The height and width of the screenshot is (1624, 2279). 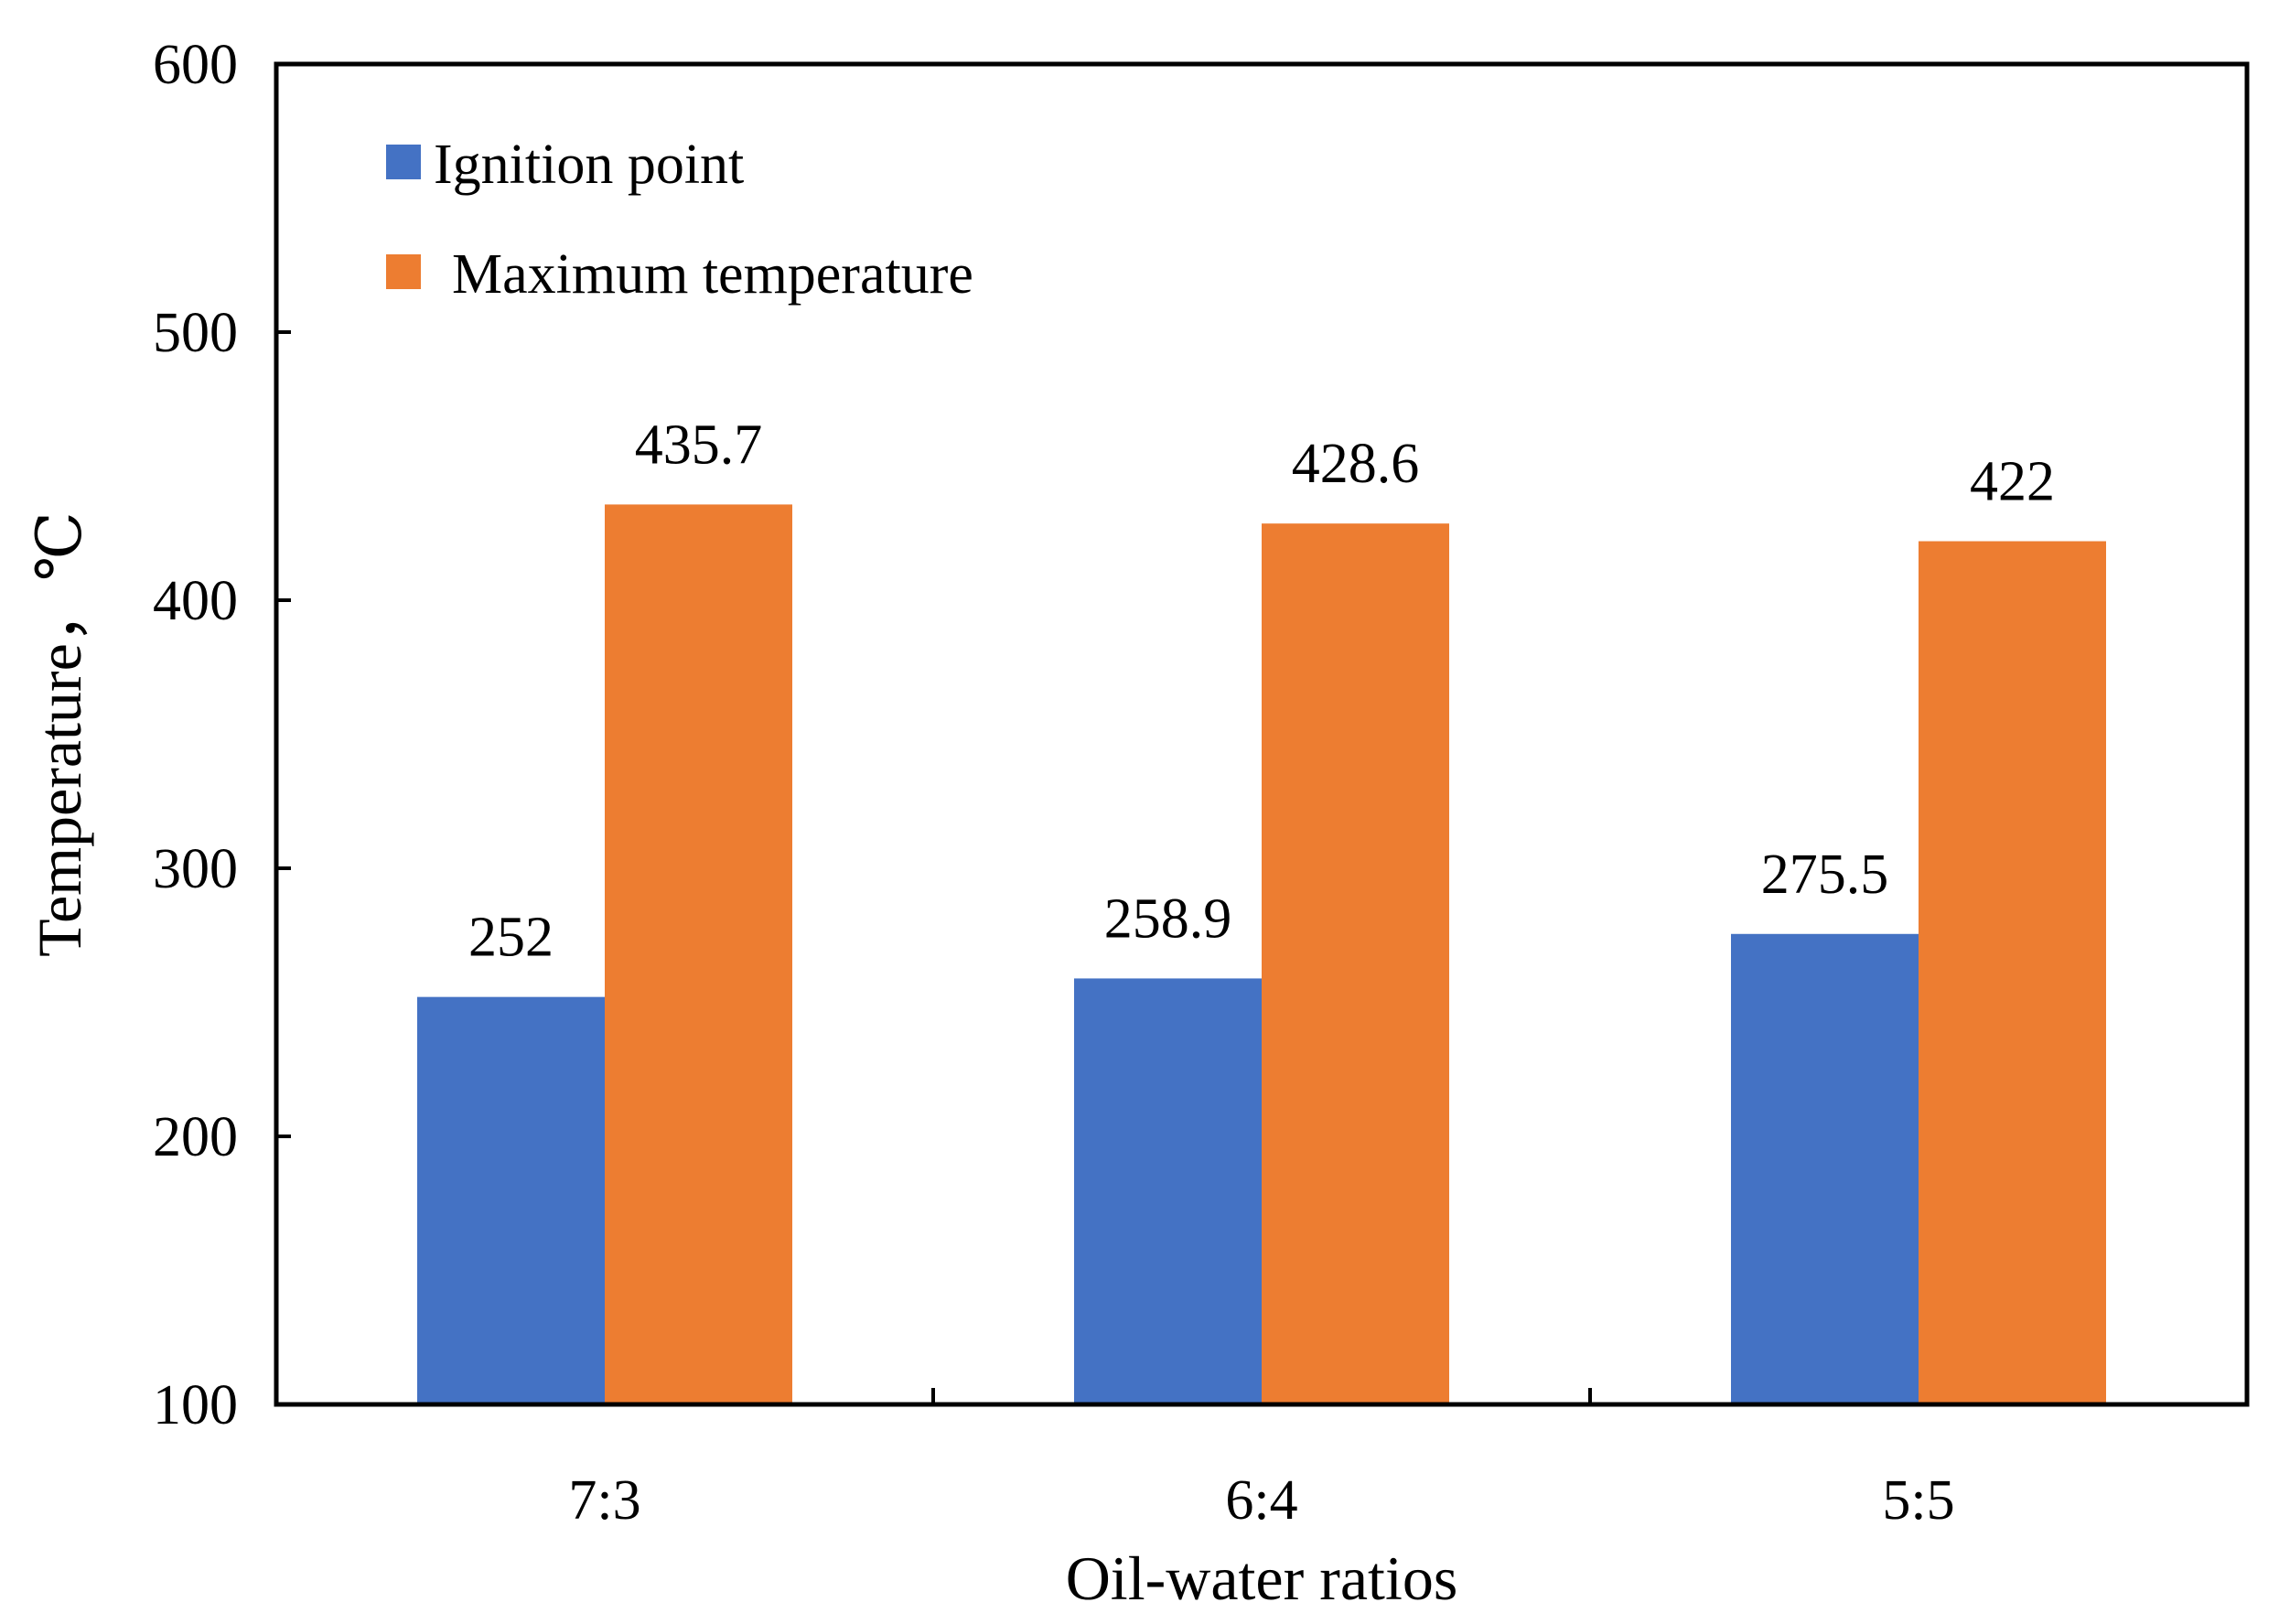 I want to click on y-tick-label: 200, so click(x=195, y=1137).